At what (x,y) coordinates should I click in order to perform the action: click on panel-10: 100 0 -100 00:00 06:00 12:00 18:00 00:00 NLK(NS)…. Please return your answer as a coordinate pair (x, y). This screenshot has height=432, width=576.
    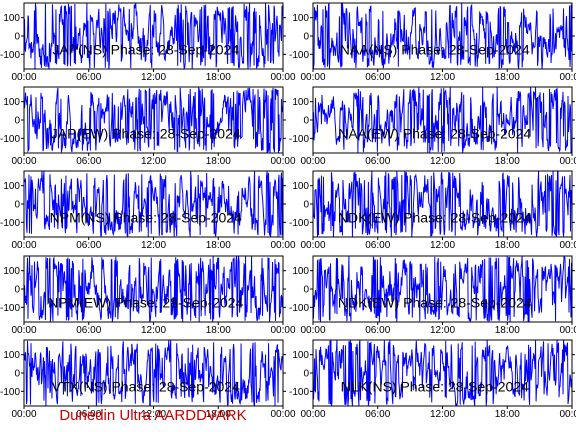
    Looking at the image, I should click on (432, 379).